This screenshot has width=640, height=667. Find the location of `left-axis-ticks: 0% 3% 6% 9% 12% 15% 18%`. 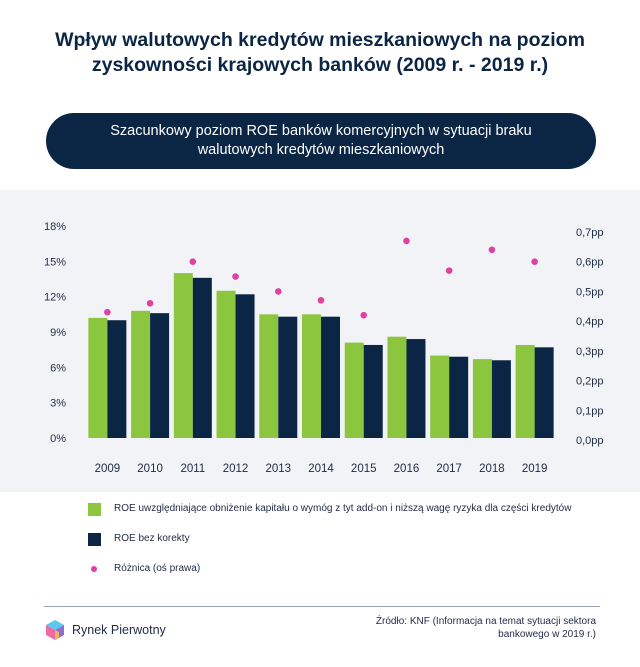

left-axis-ticks: 0% 3% 6% 9% 12% 15% 18% is located at coordinates (55, 333).